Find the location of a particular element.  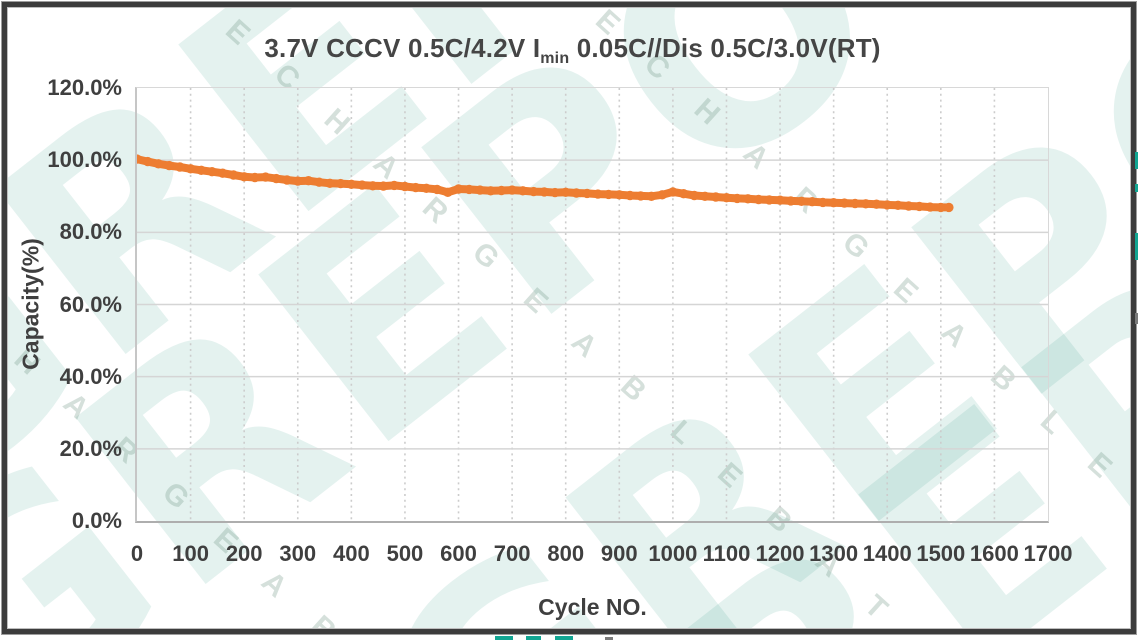

x-tick-label: 1700 is located at coordinates (1048, 553).